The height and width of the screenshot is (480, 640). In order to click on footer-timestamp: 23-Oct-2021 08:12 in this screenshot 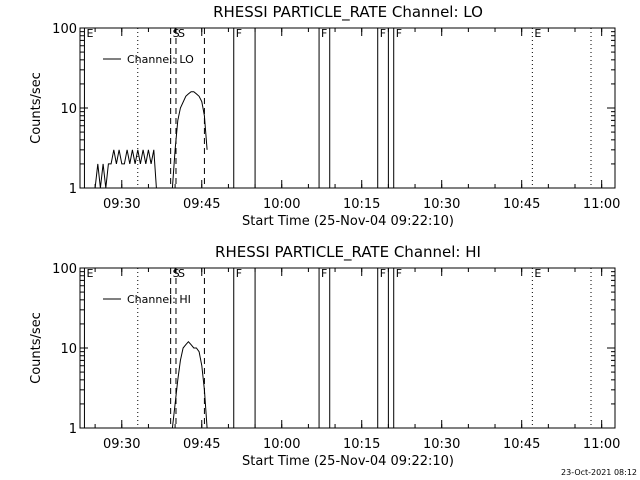, I will do `click(599, 472)`.